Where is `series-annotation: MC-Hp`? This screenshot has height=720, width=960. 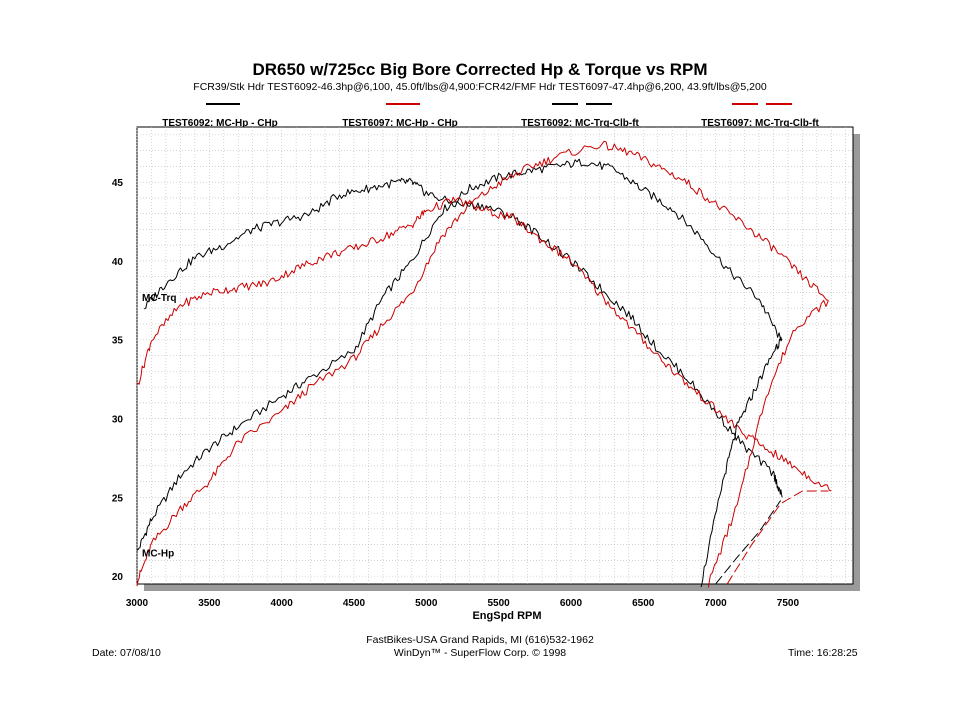 series-annotation: MC-Hp is located at coordinates (158, 553).